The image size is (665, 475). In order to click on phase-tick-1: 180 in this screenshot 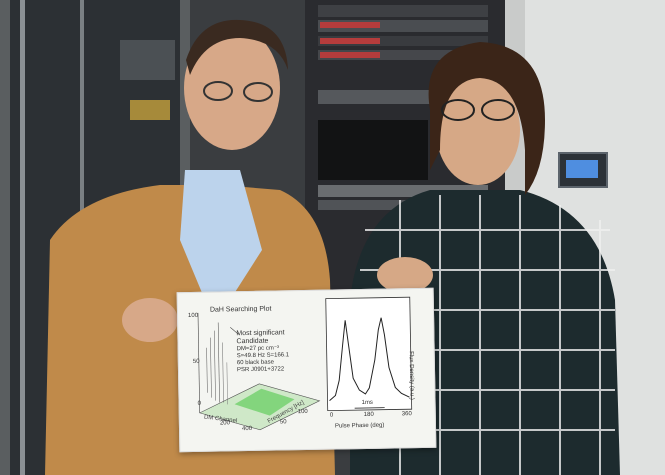, I will do `click(368, 415)`.